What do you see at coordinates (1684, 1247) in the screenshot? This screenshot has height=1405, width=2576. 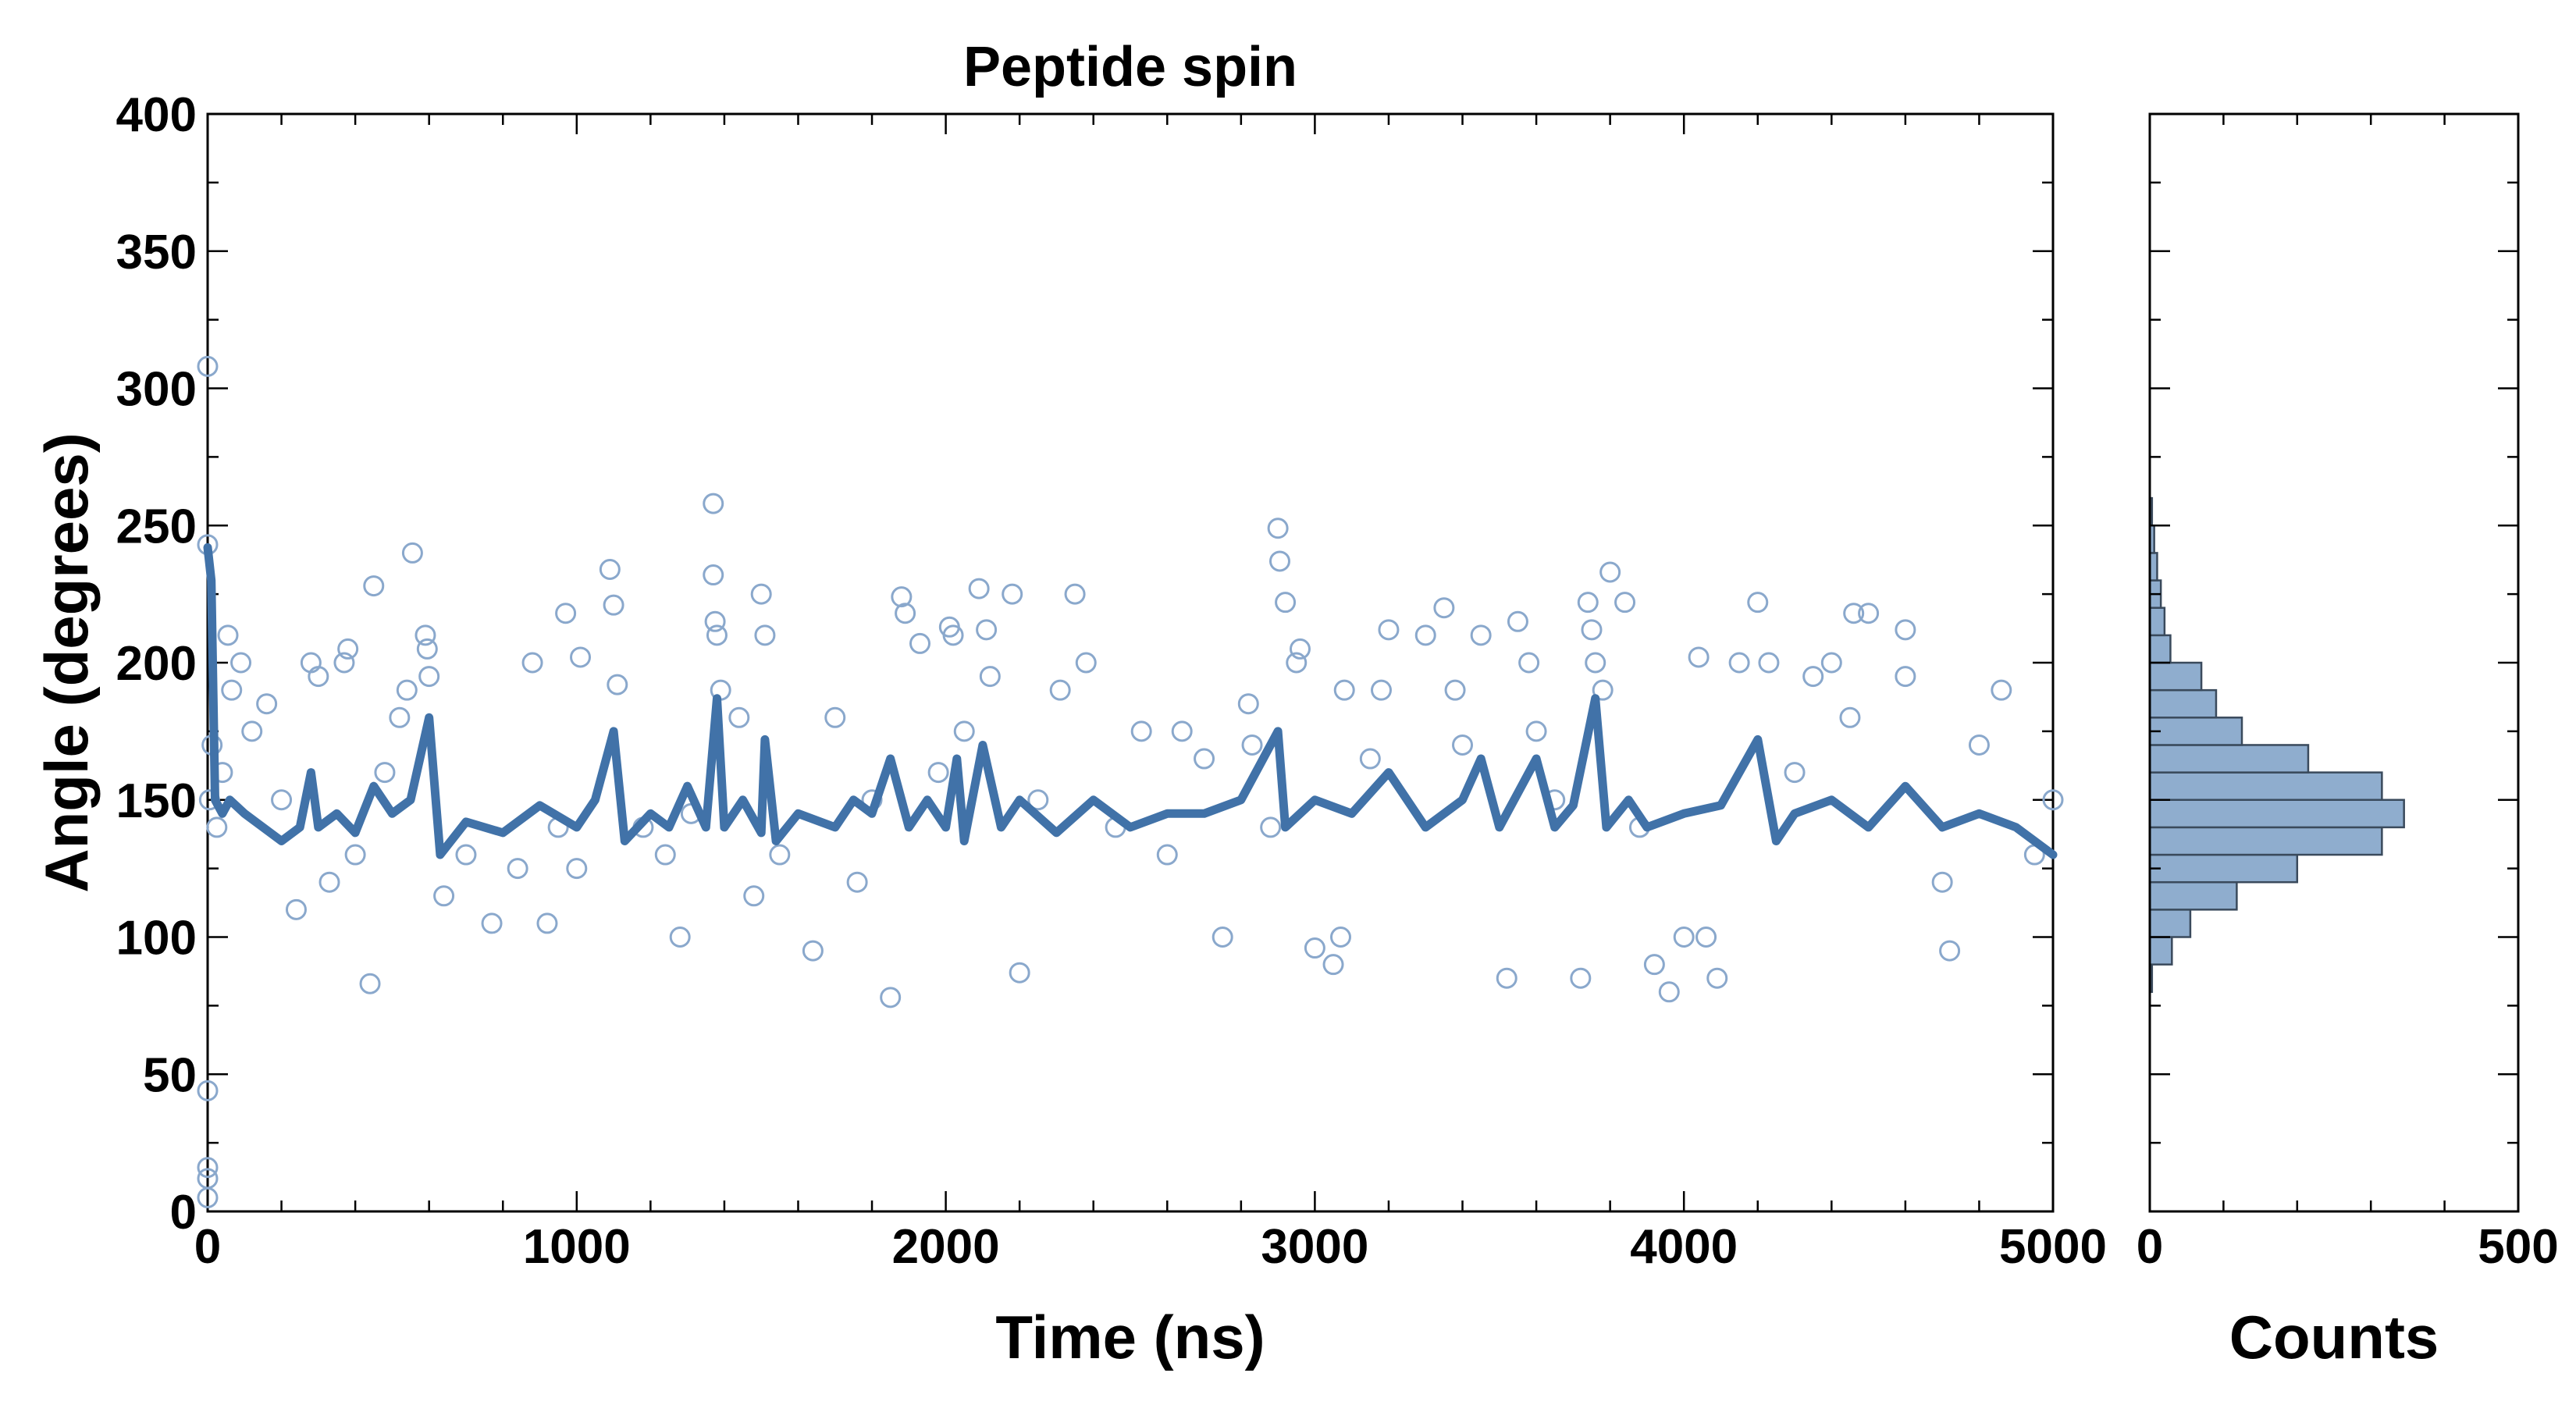 I see `x-tick-label: 4000` at bounding box center [1684, 1247].